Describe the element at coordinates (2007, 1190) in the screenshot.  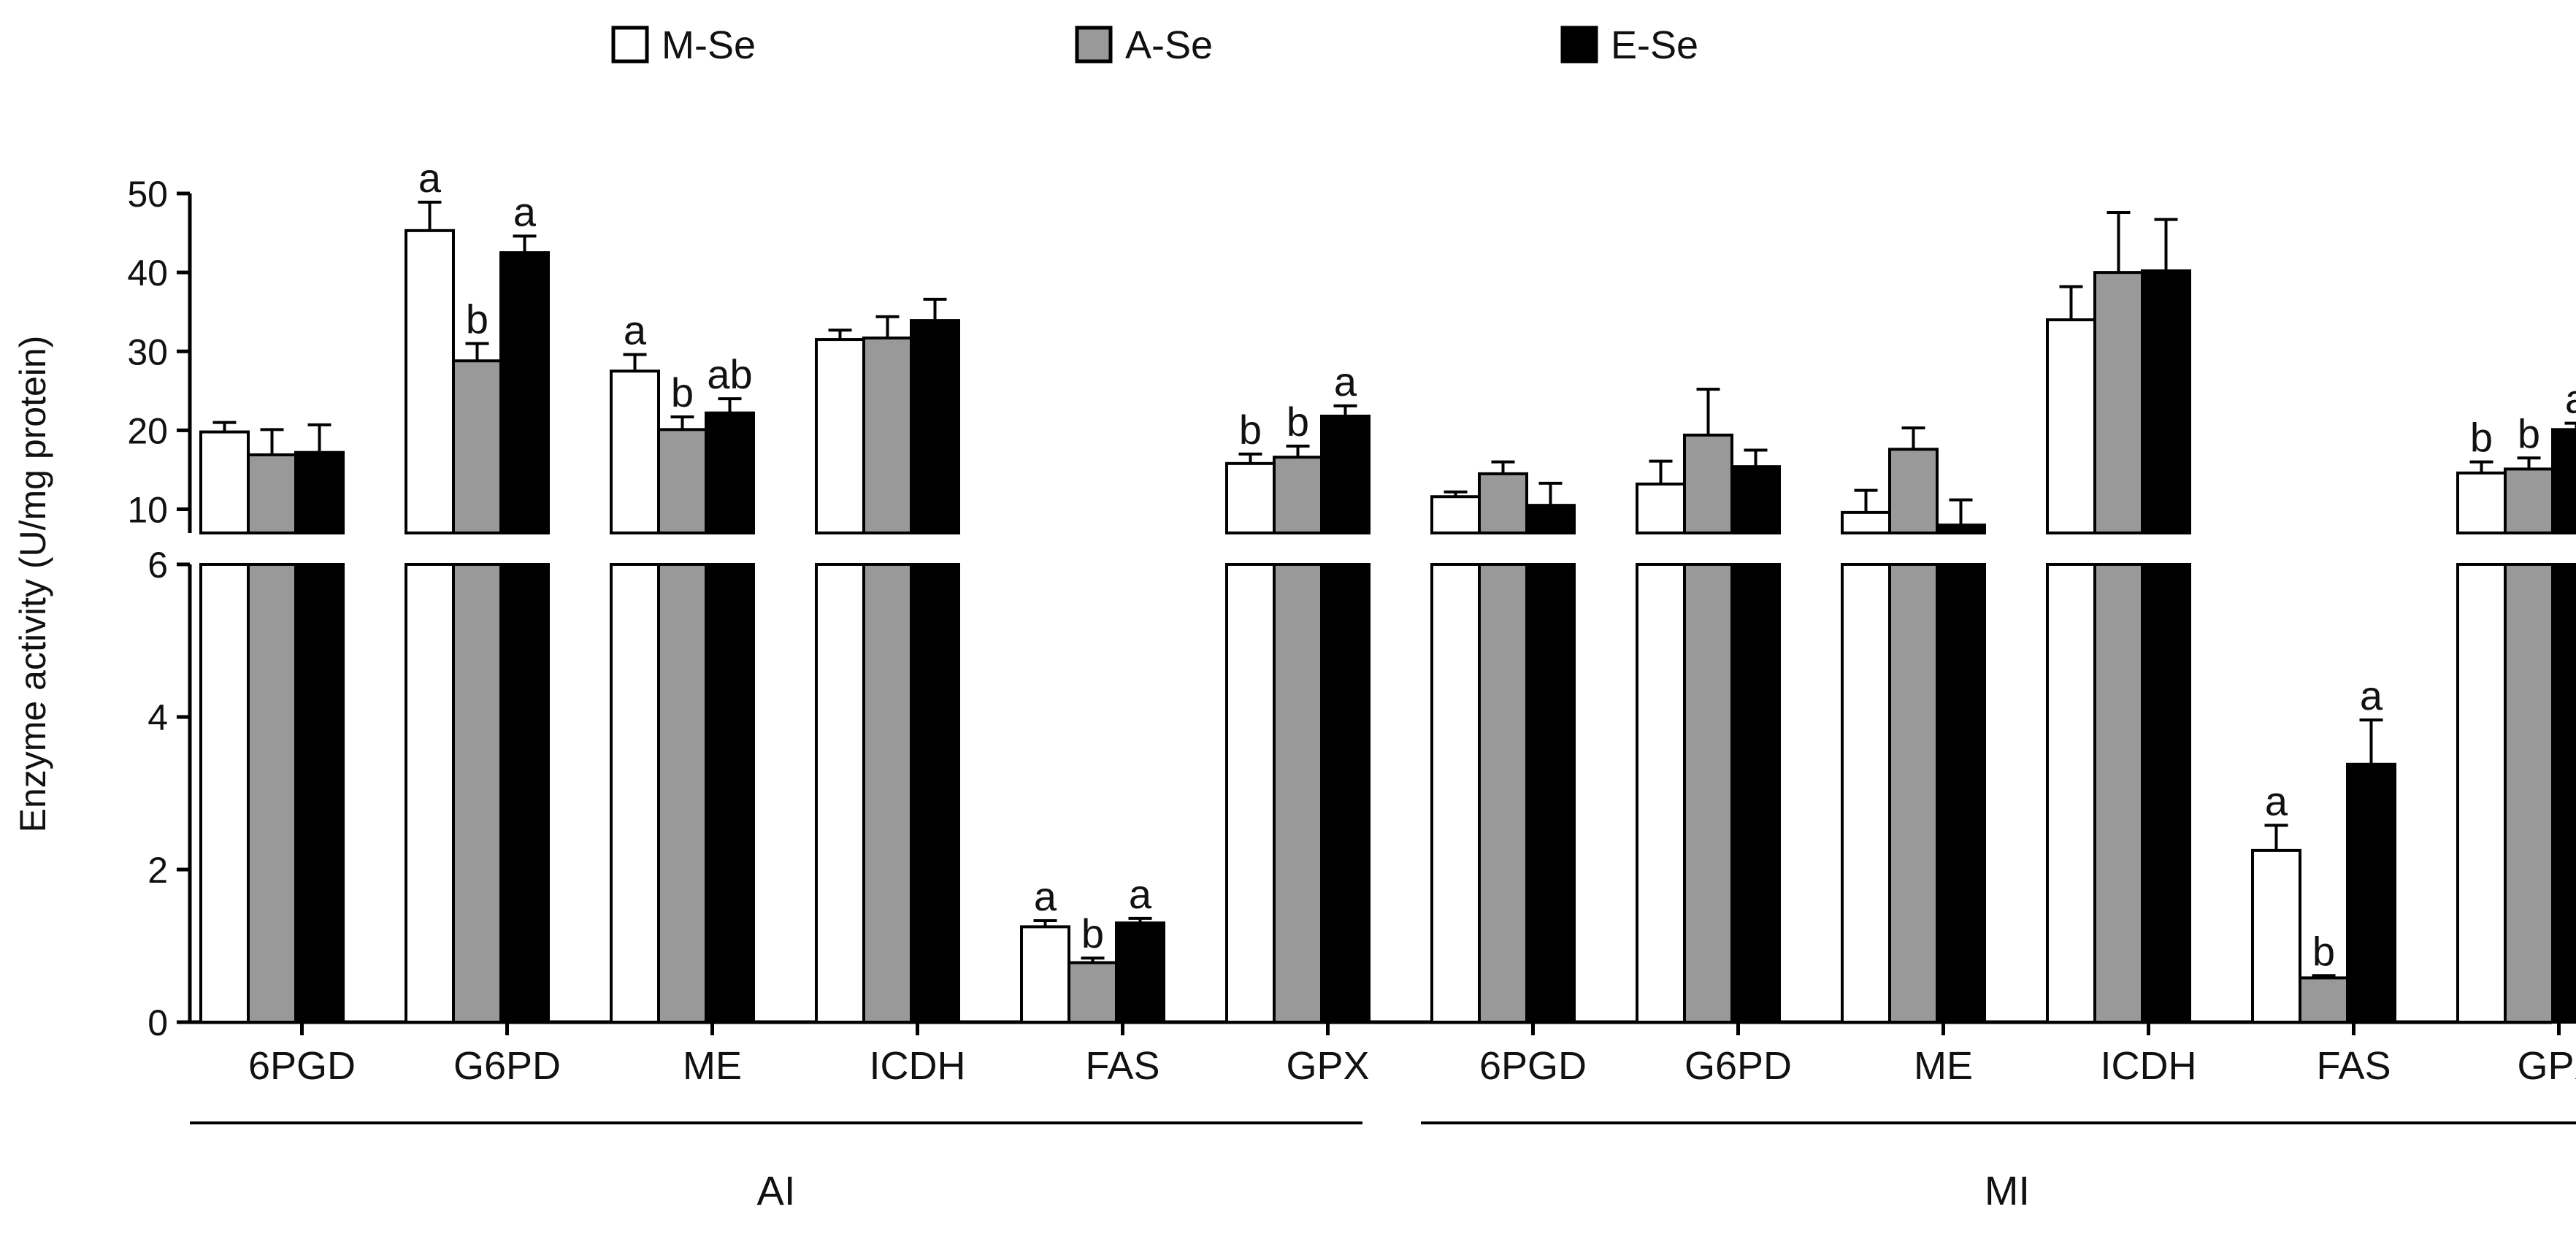
I see `group-label: MI` at that location.